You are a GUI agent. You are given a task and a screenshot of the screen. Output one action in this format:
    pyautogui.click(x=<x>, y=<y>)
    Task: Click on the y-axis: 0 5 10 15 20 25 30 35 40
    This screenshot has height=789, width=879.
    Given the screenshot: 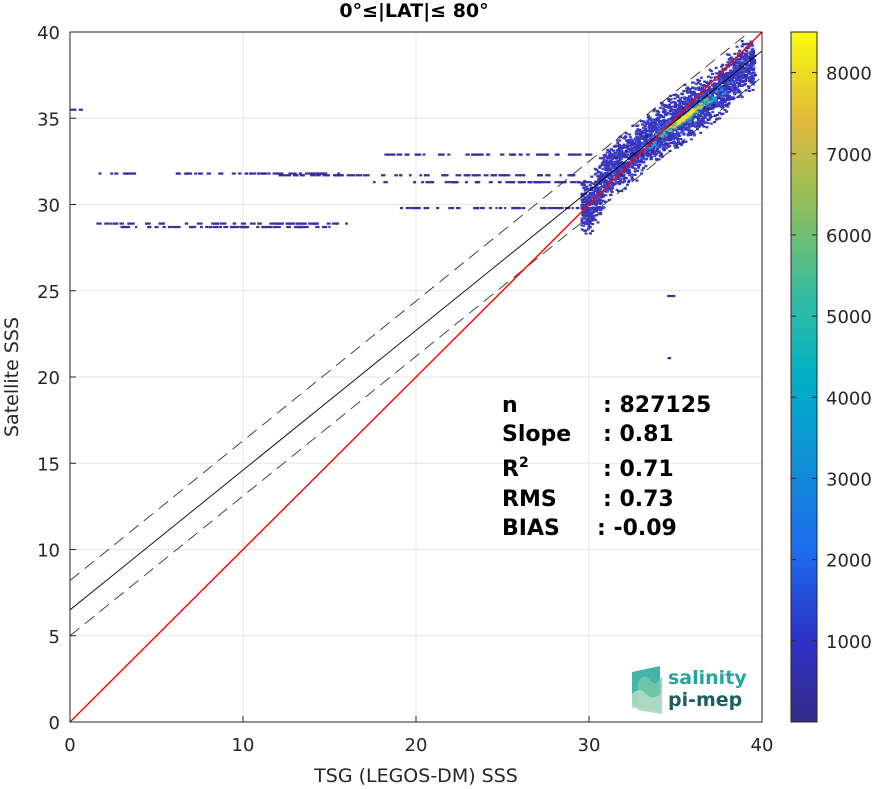 What is the action you would take?
    pyautogui.click(x=56, y=378)
    